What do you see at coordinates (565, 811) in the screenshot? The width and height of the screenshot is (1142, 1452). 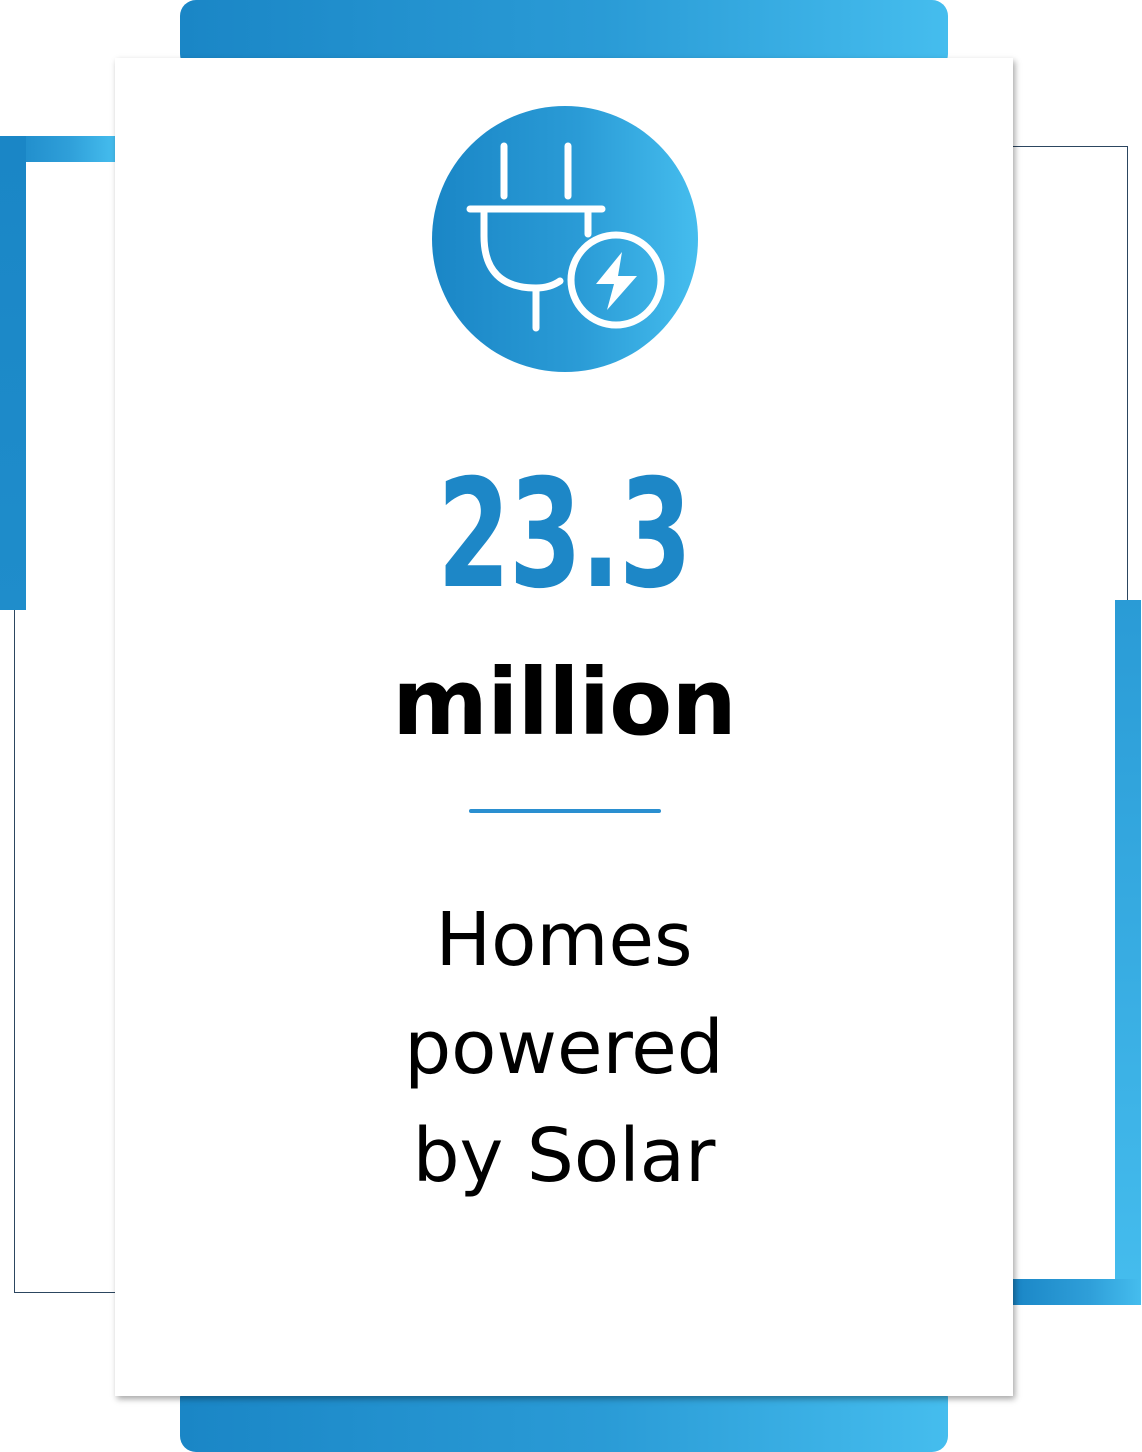 I see `divider` at bounding box center [565, 811].